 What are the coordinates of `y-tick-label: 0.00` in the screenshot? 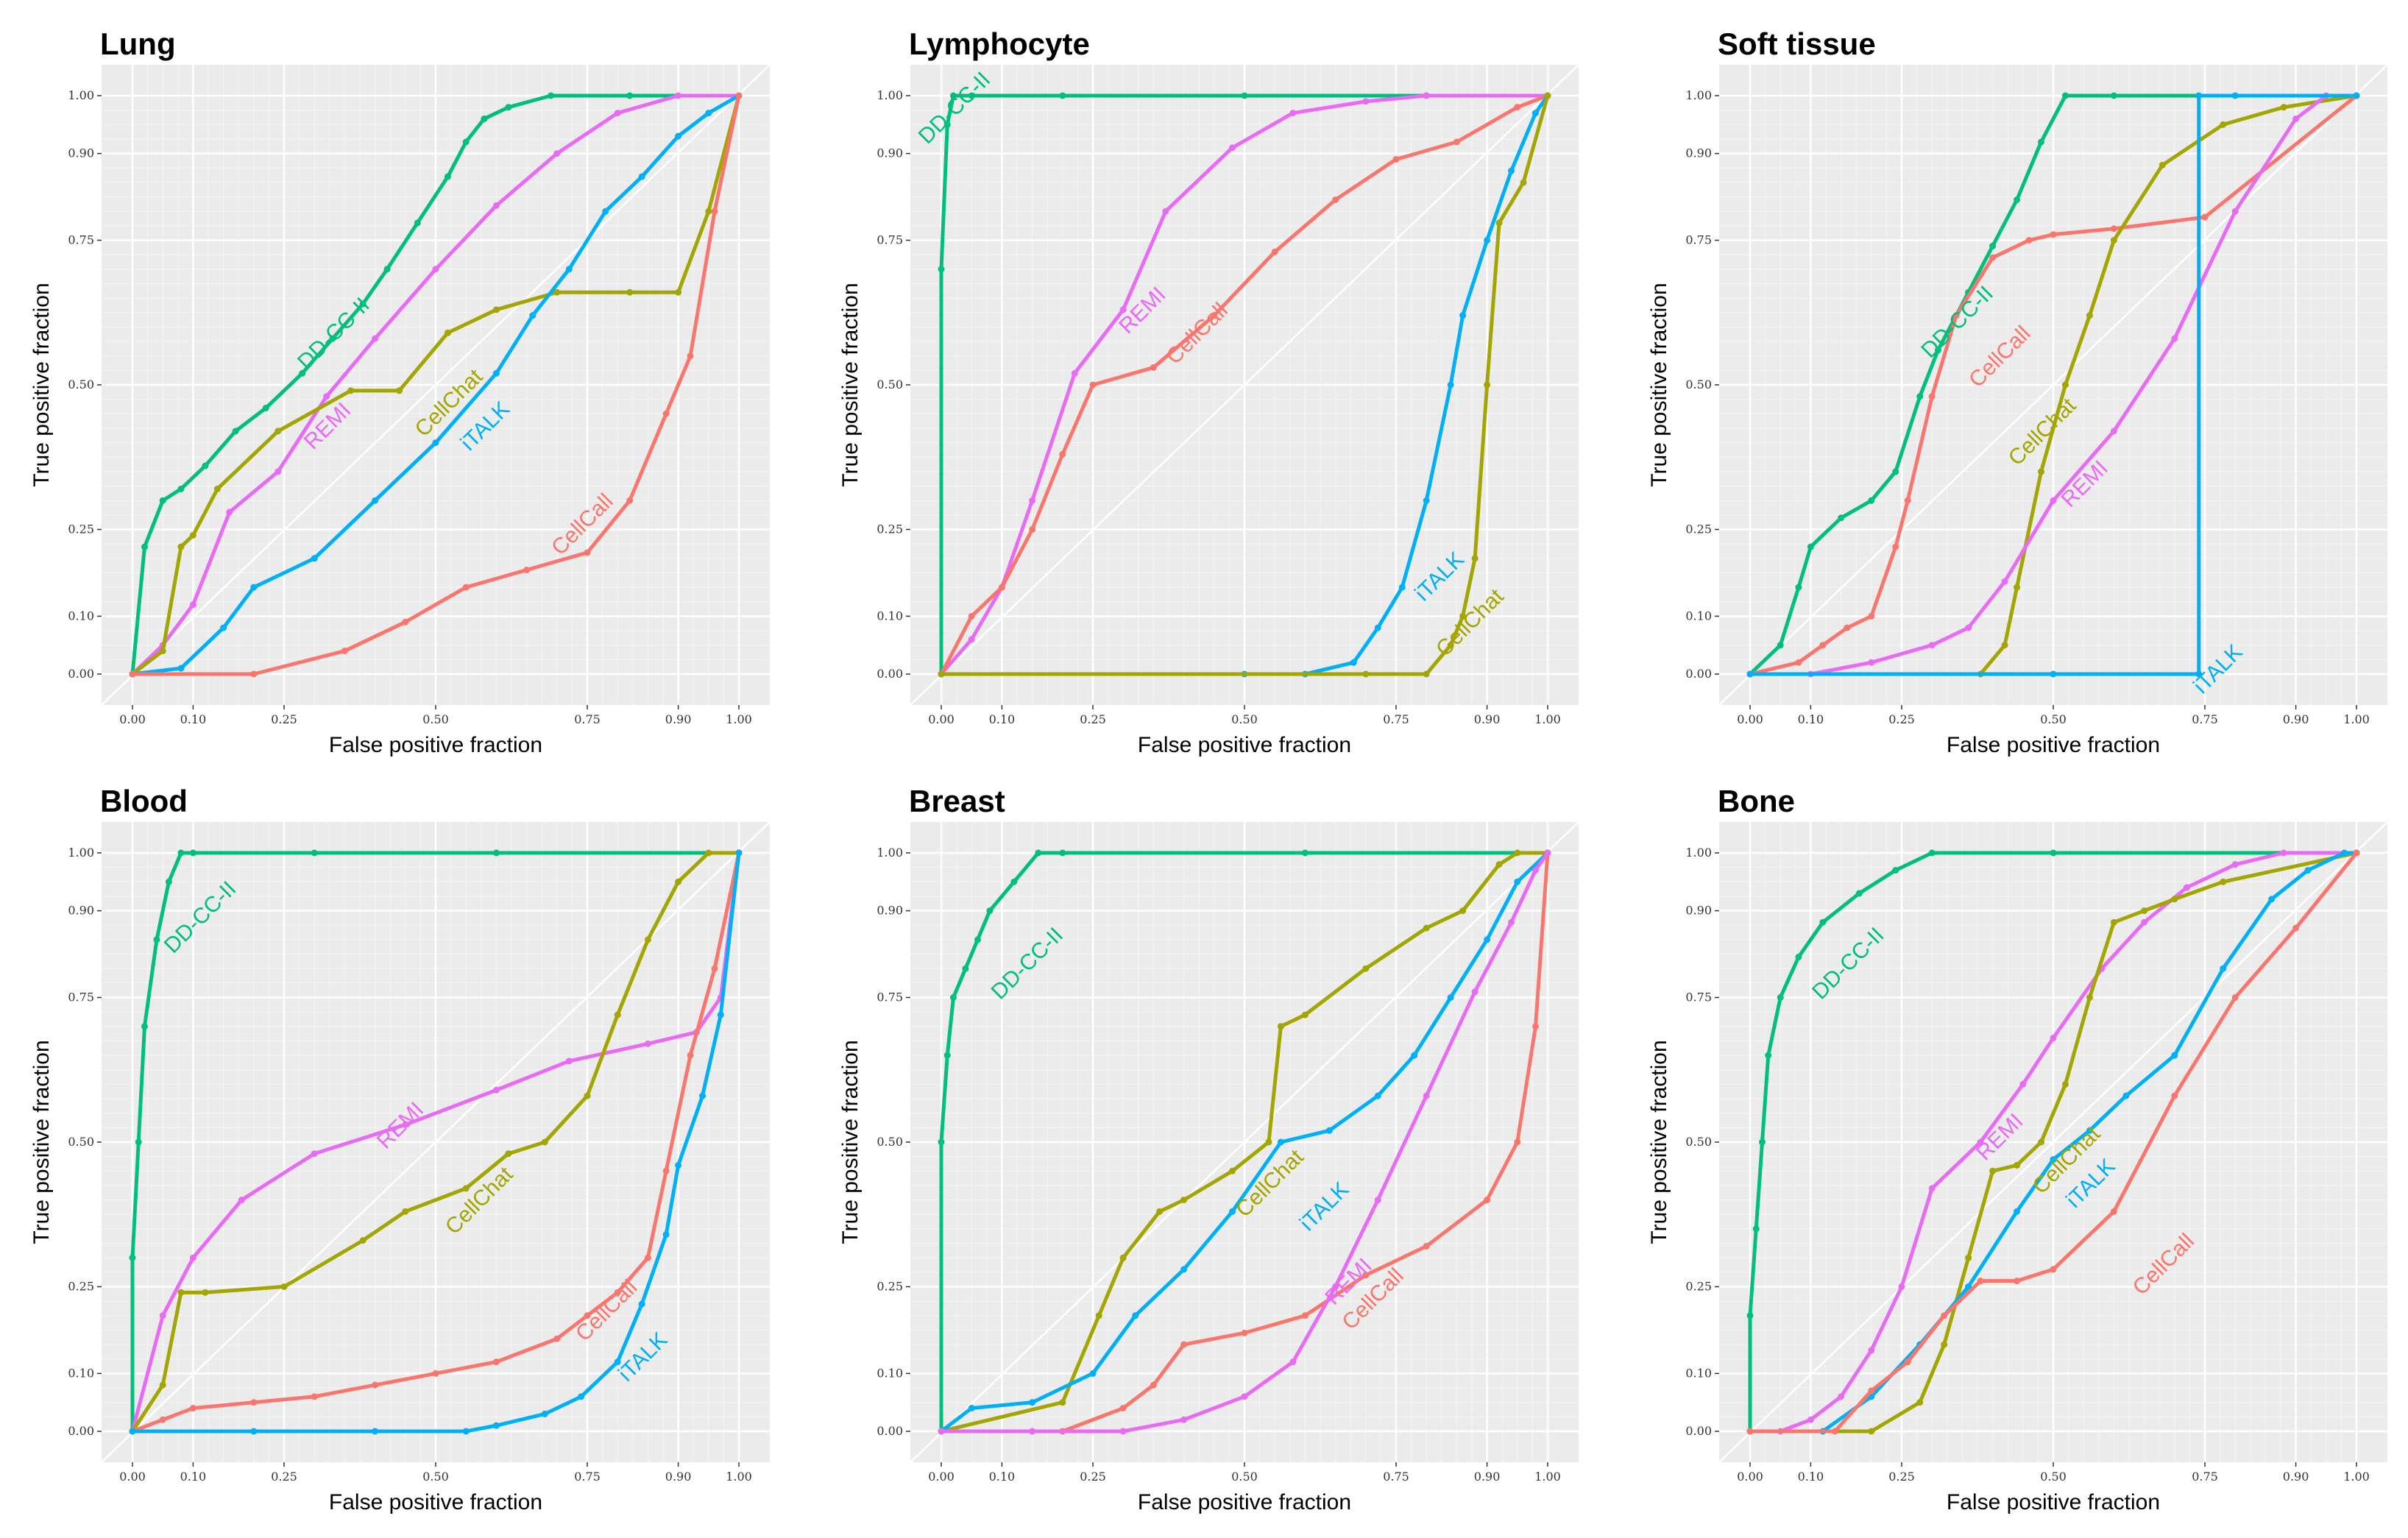 It's located at (890, 1431).